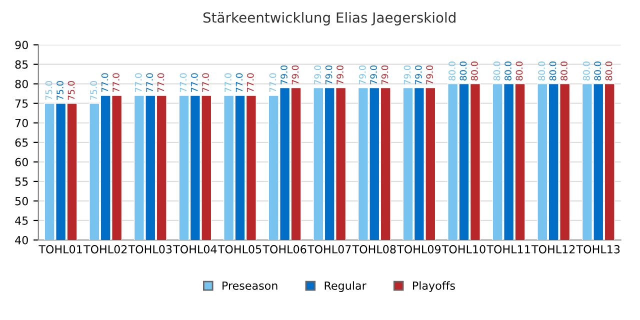 The width and height of the screenshot is (640, 320). What do you see at coordinates (21, 123) in the screenshot?
I see `y-tick-label: 70` at bounding box center [21, 123].